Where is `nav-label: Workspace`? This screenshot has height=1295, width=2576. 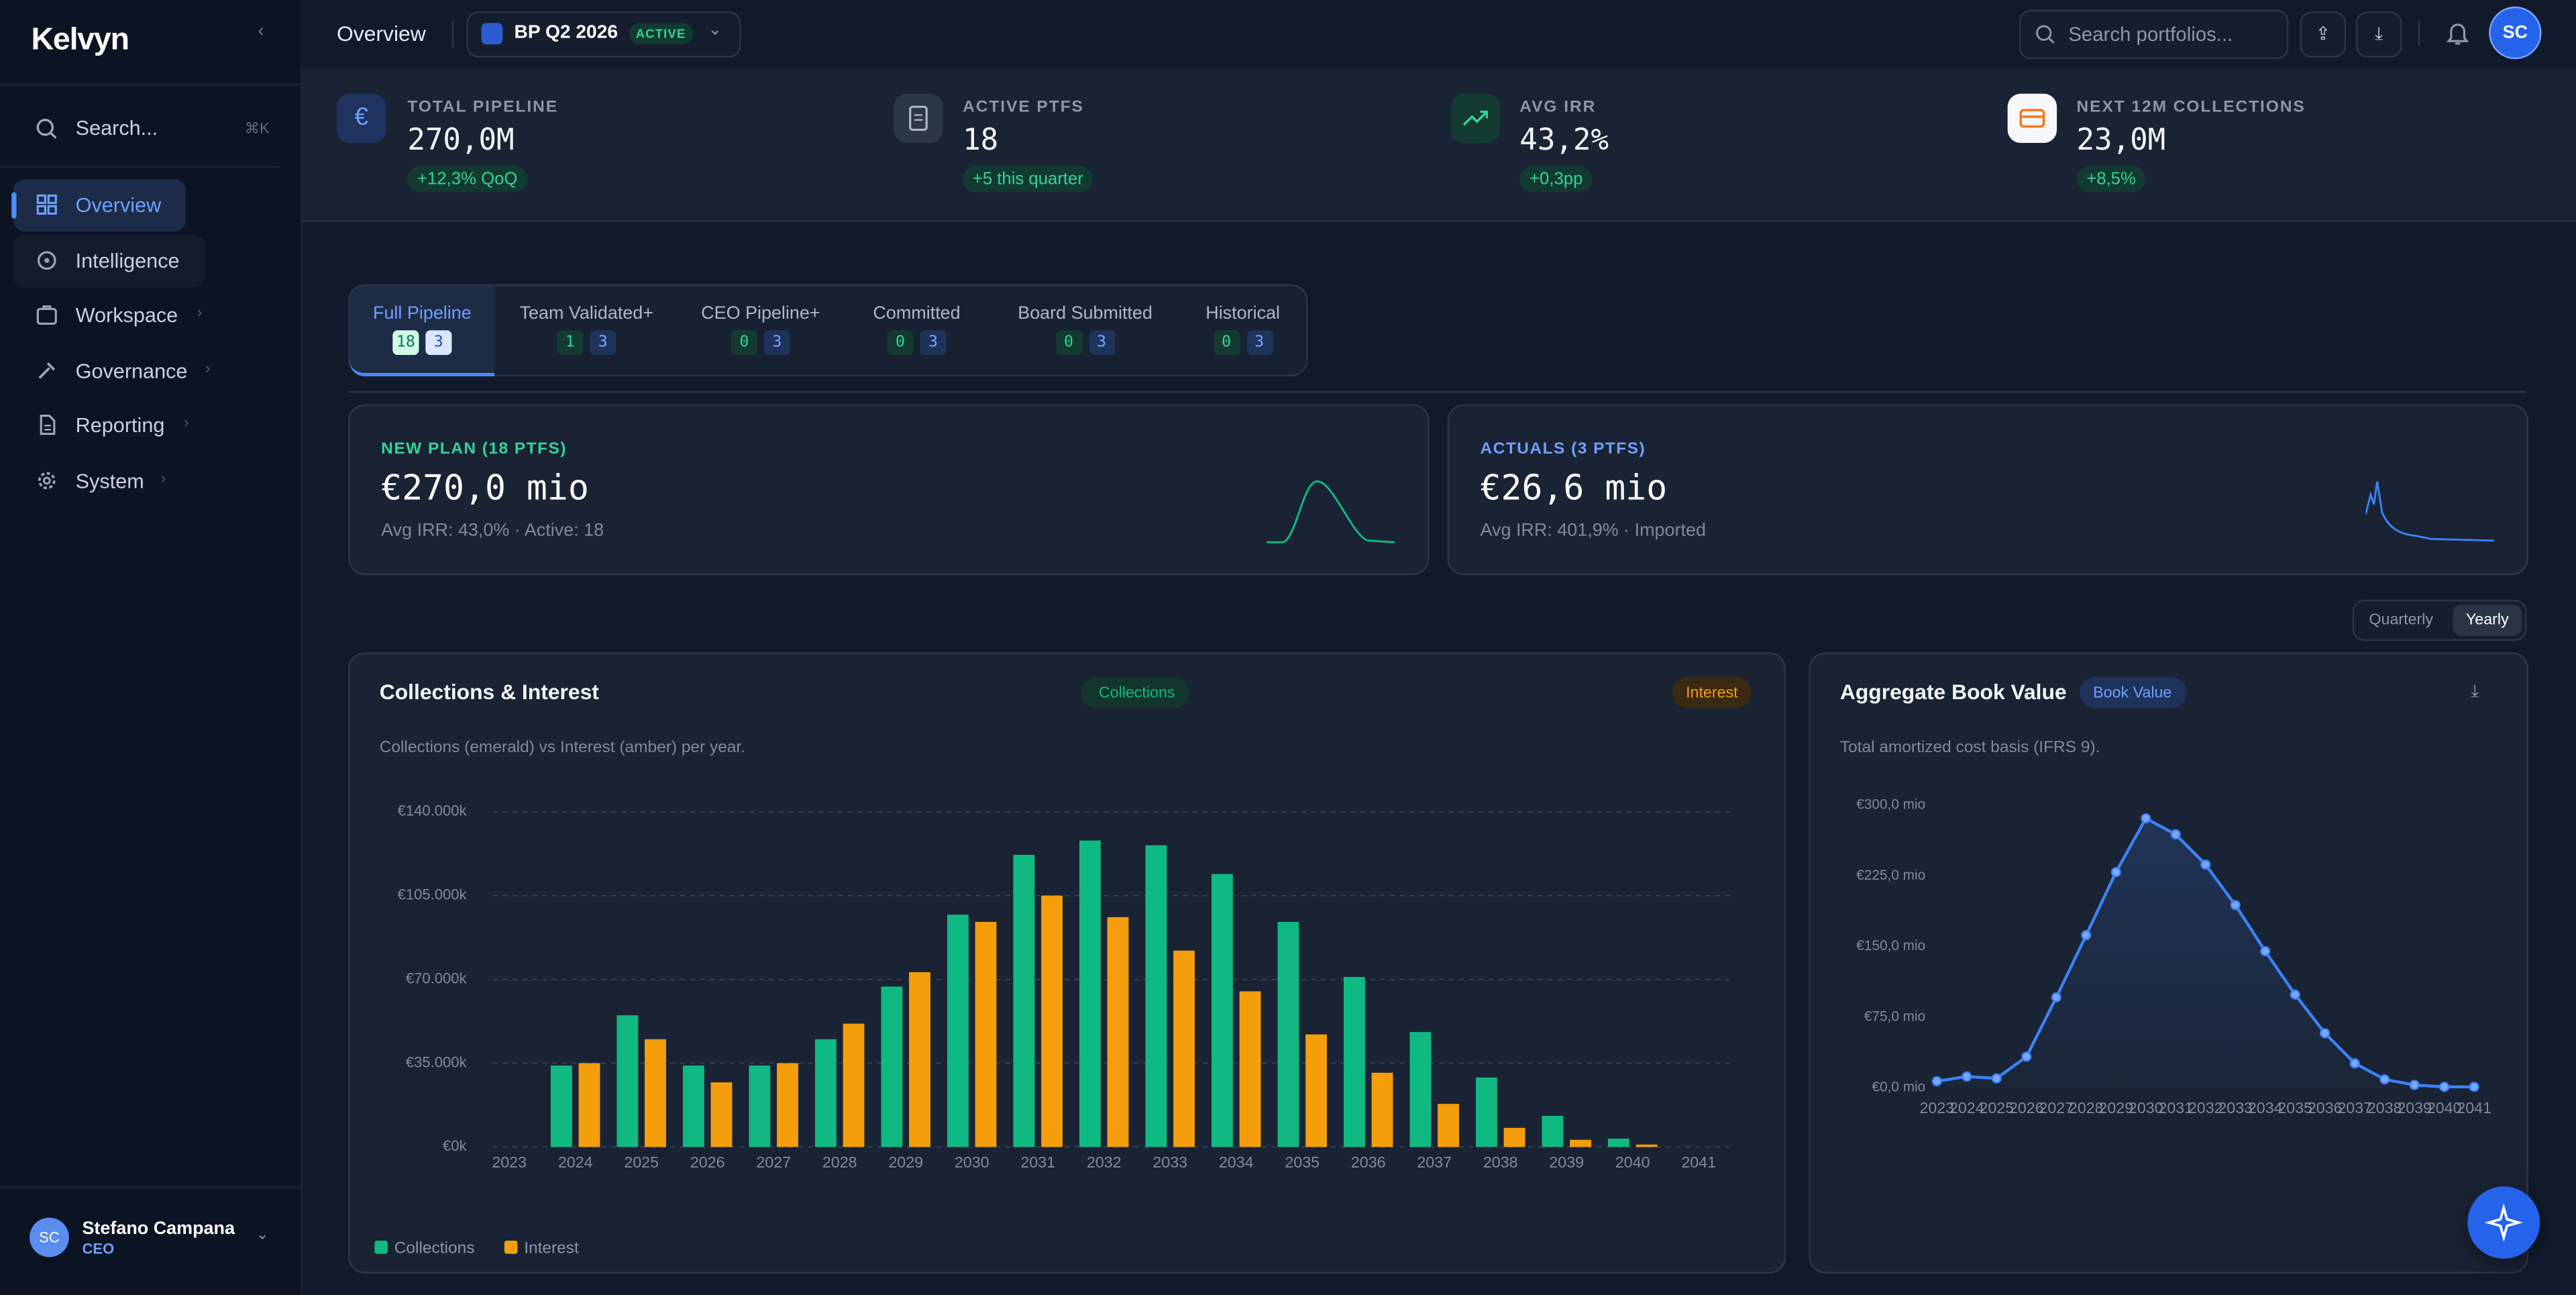 nav-label: Workspace is located at coordinates (126, 315).